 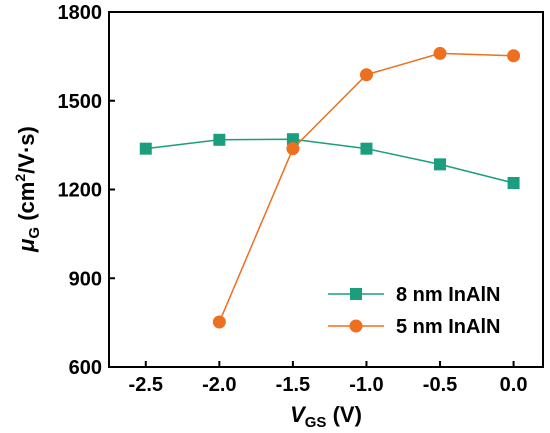 What do you see at coordinates (26, 204) in the screenshot?
I see `y-axis-unit-open: (cm` at bounding box center [26, 204].